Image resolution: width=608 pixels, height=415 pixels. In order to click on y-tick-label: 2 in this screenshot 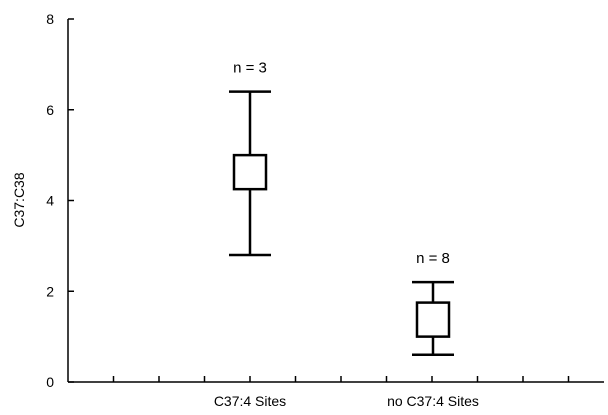, I will do `click(50, 291)`.